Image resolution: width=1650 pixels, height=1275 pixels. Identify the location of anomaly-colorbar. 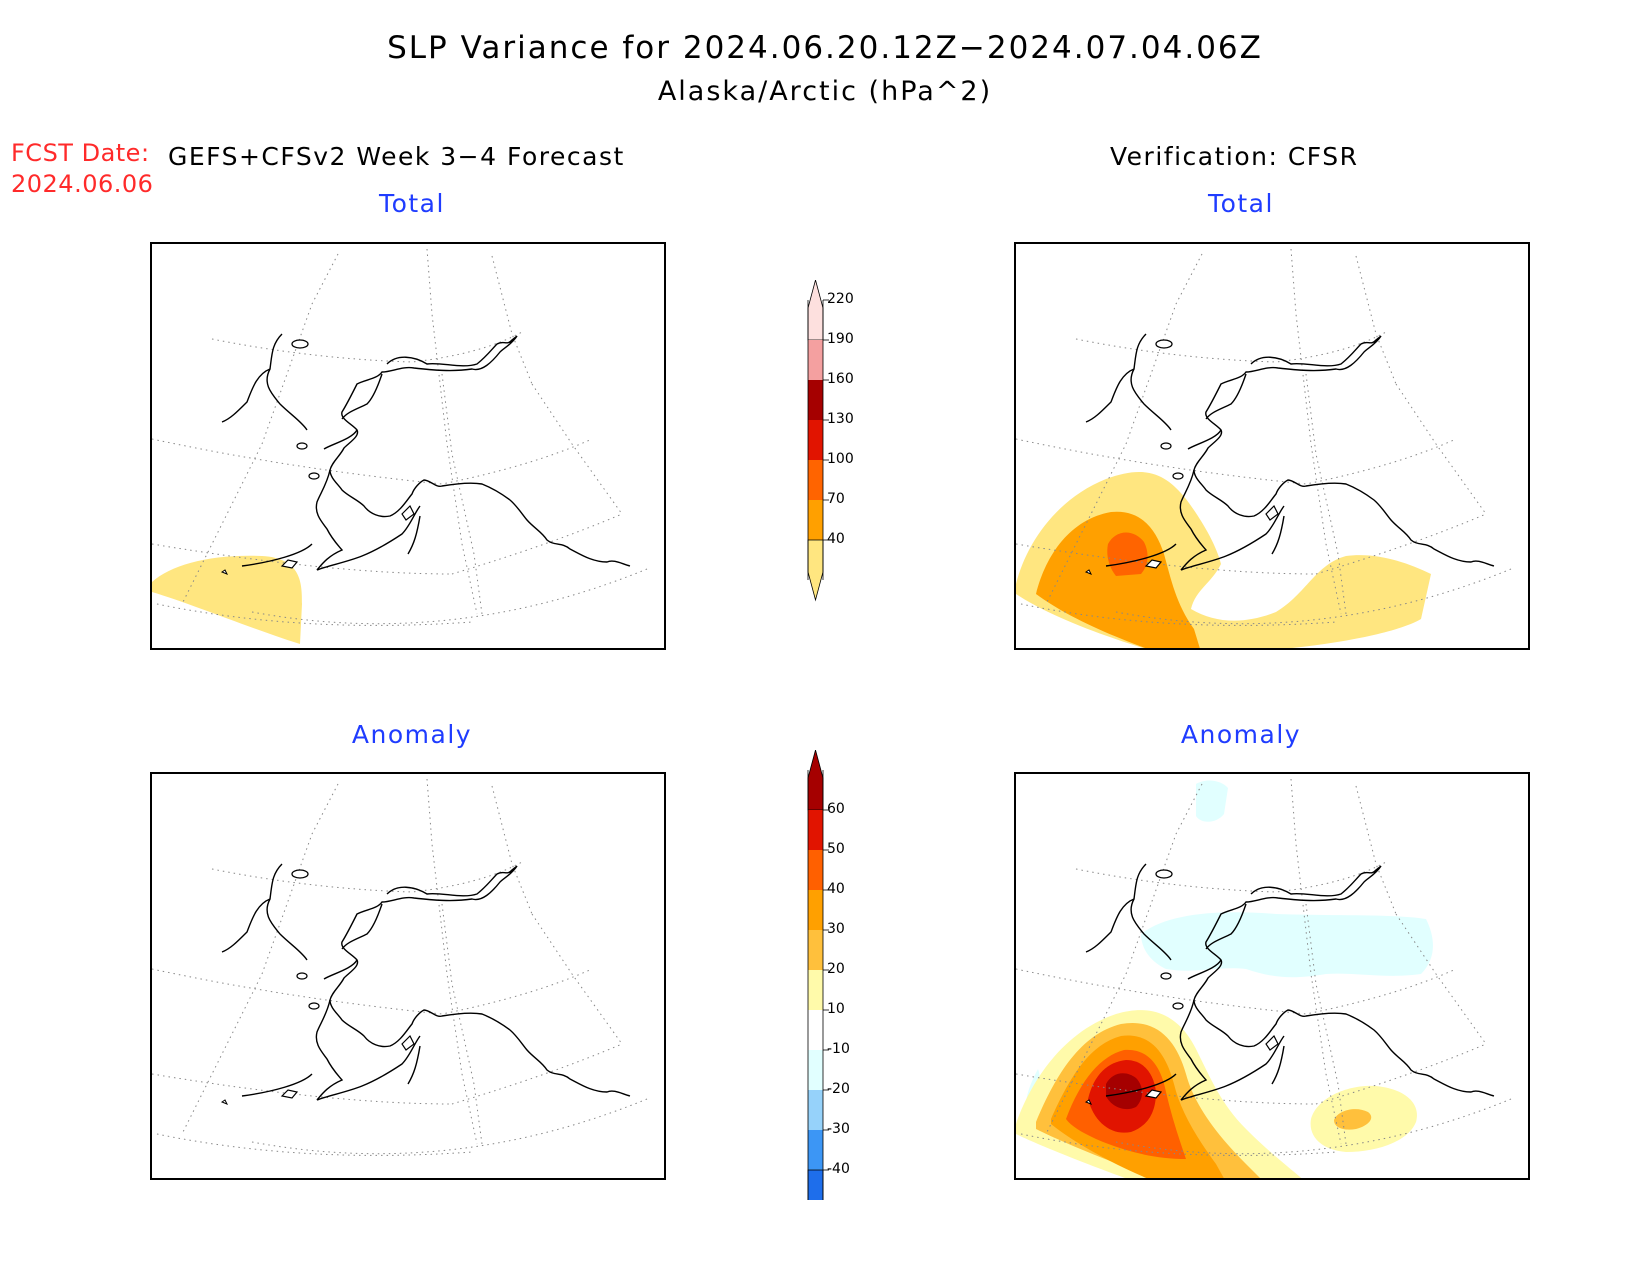
(818, 975).